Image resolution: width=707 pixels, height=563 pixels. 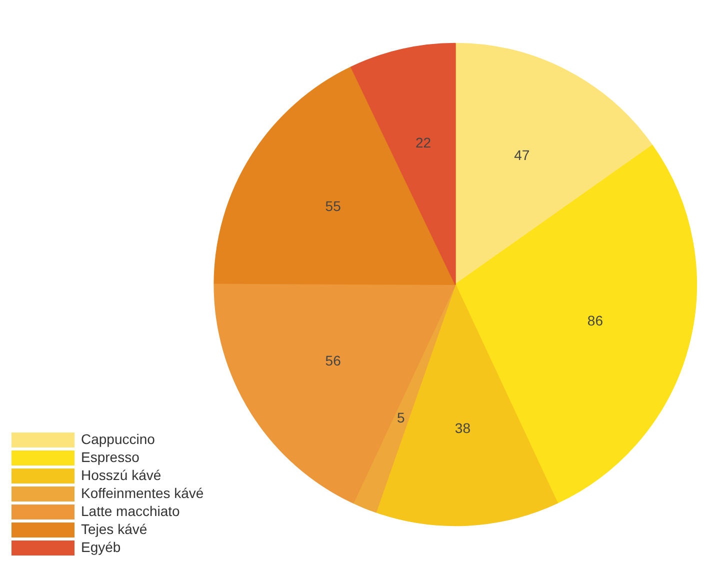 I want to click on data-label: 86, so click(x=595, y=320).